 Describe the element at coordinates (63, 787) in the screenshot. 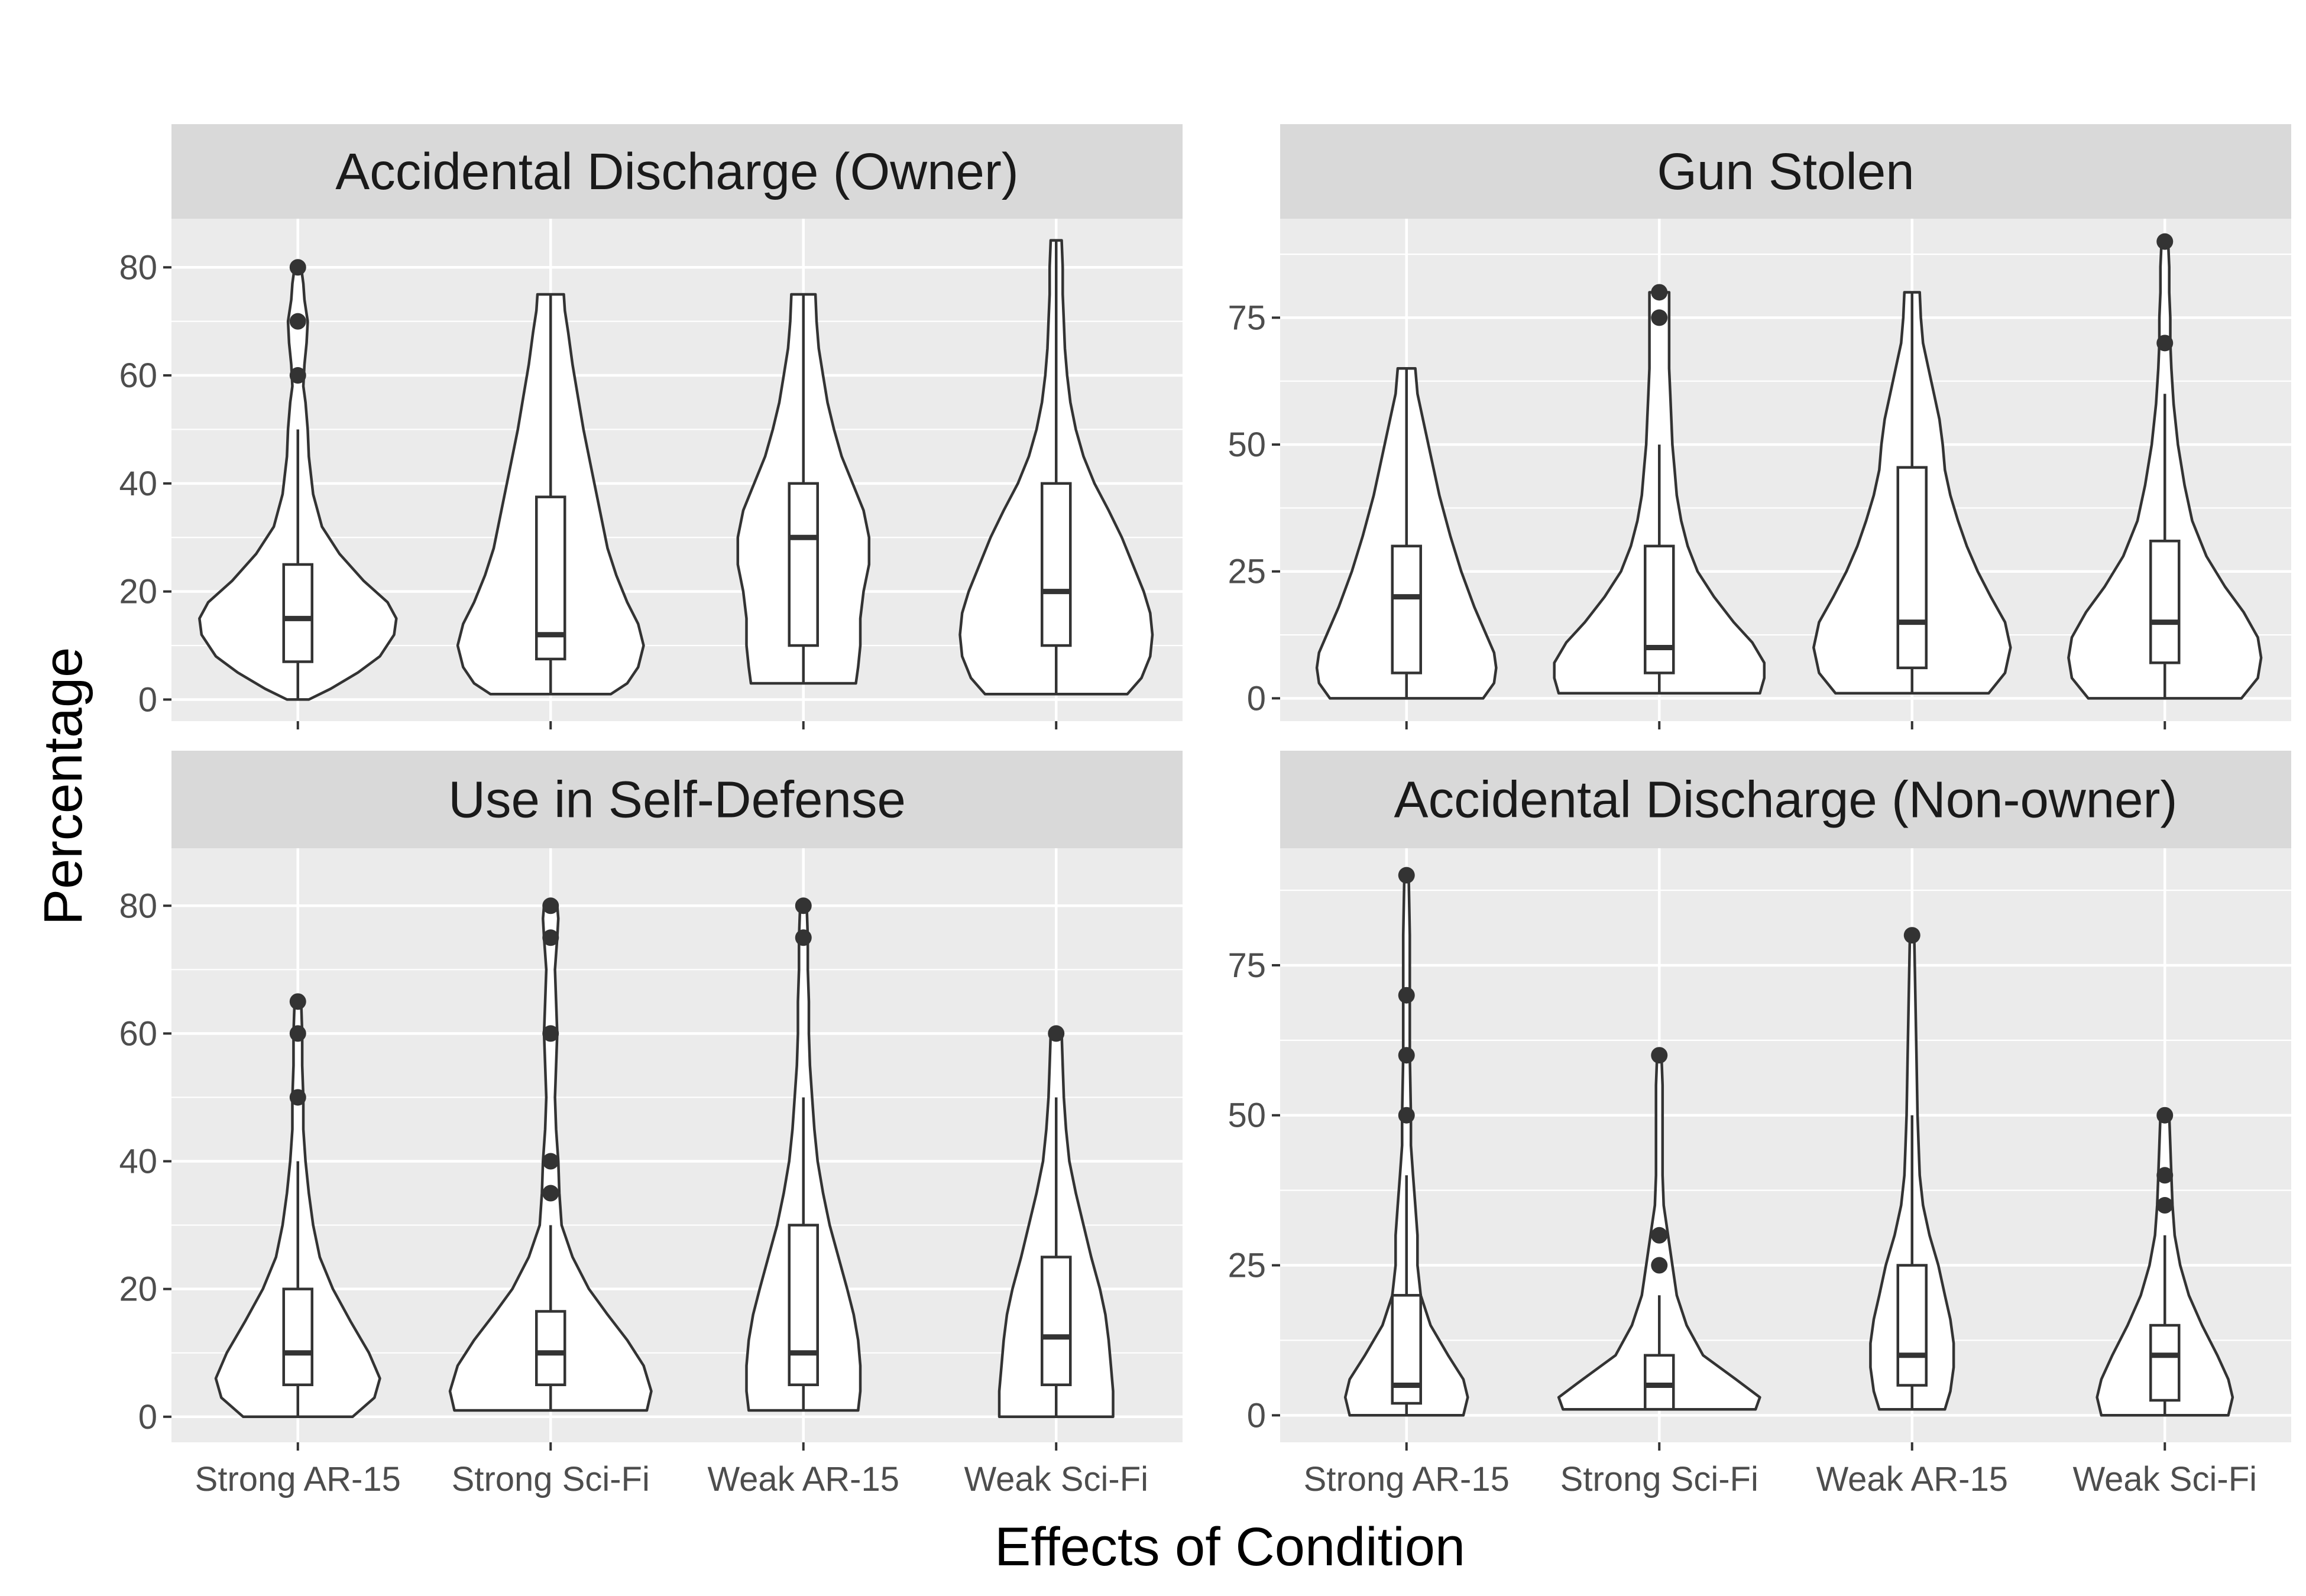

I see `y-axis-title: Percentage` at that location.